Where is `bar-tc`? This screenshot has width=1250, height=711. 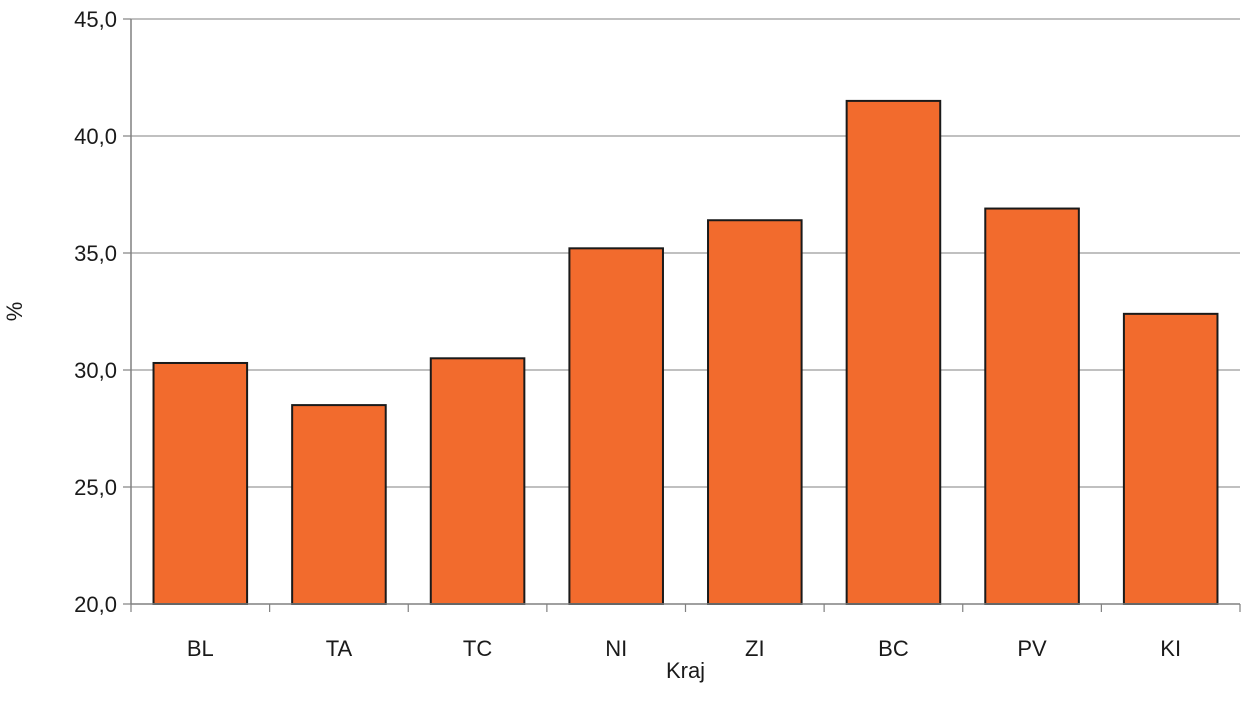 bar-tc is located at coordinates (477, 481).